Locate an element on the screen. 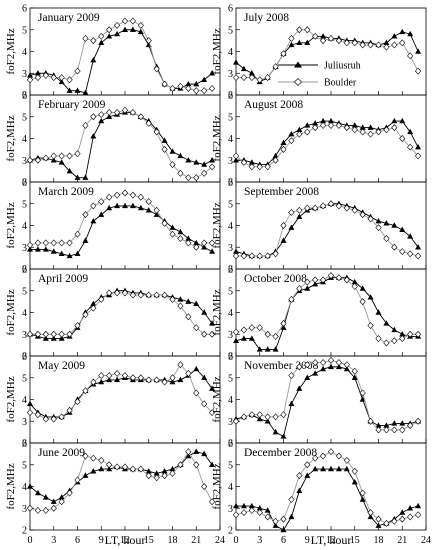  y-tick-label: 4 is located at coordinates (24, 139).